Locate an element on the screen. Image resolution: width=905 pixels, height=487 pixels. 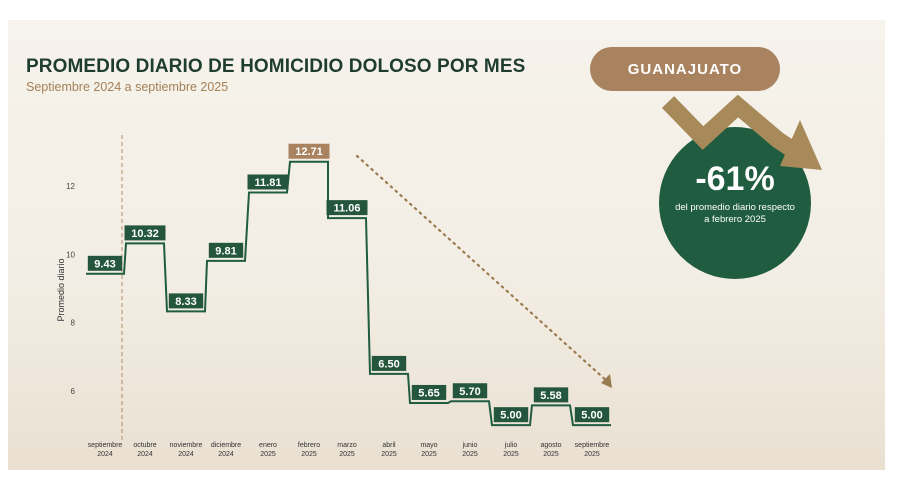
category-month-label: diciembre is located at coordinates (226, 445).